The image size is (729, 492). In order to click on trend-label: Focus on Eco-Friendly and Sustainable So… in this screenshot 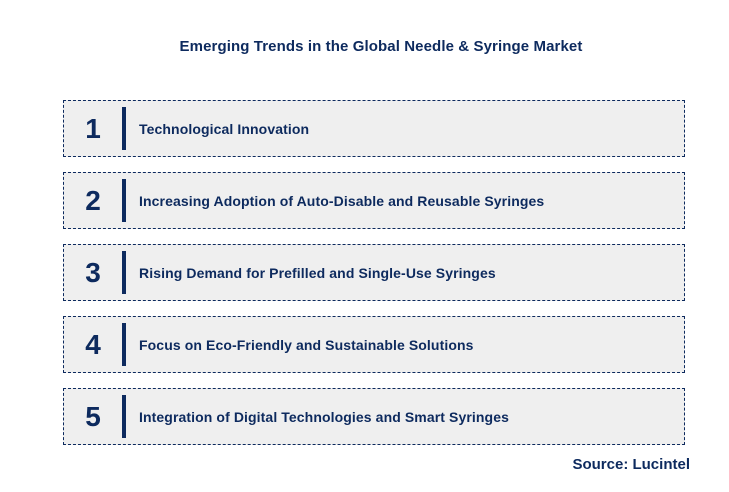, I will do `click(306, 344)`.